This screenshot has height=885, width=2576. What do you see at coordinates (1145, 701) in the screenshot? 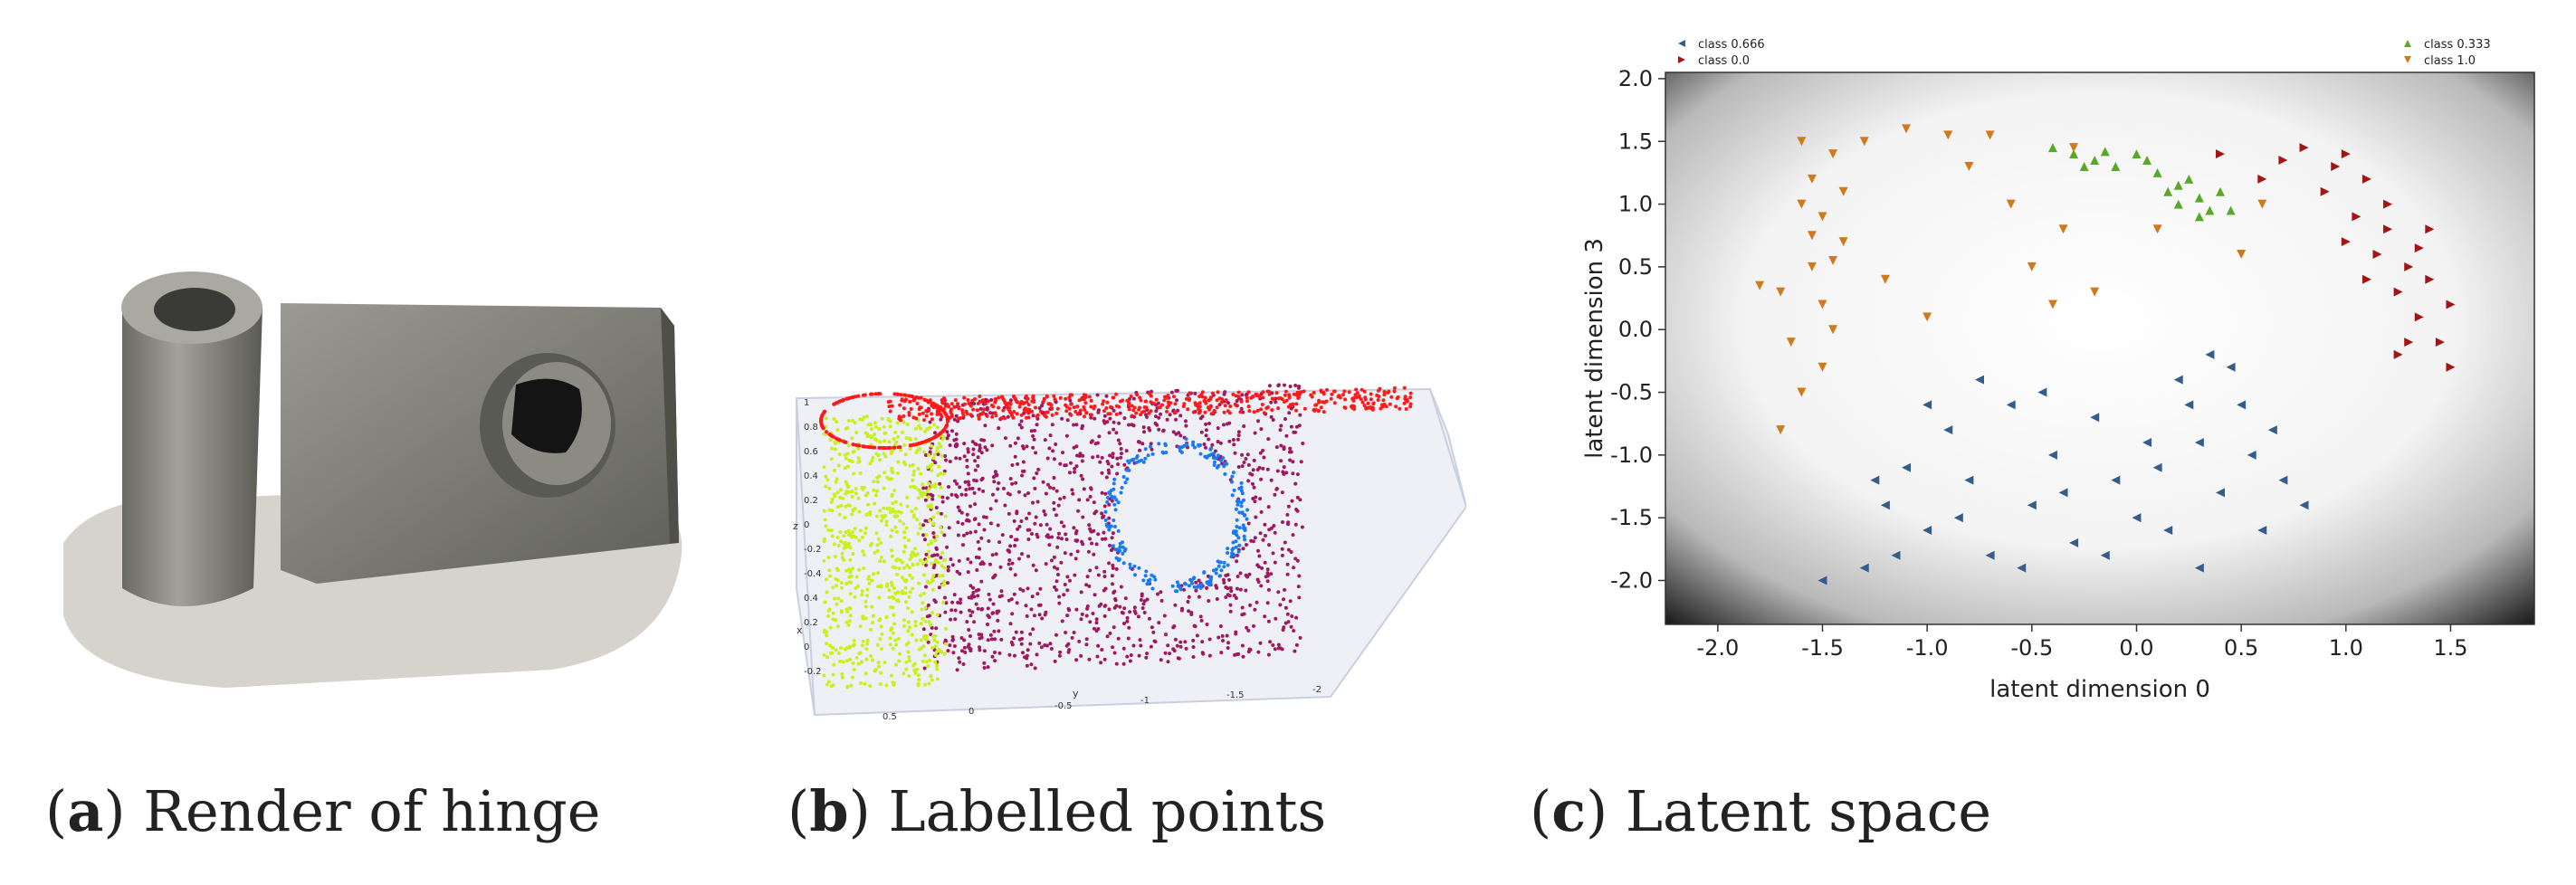
I see `y-tick-label: -1` at bounding box center [1145, 701].